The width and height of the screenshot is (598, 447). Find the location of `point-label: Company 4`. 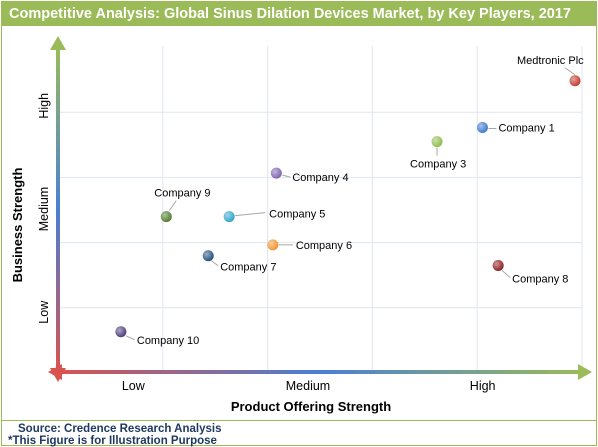

point-label: Company 4 is located at coordinates (320, 178).